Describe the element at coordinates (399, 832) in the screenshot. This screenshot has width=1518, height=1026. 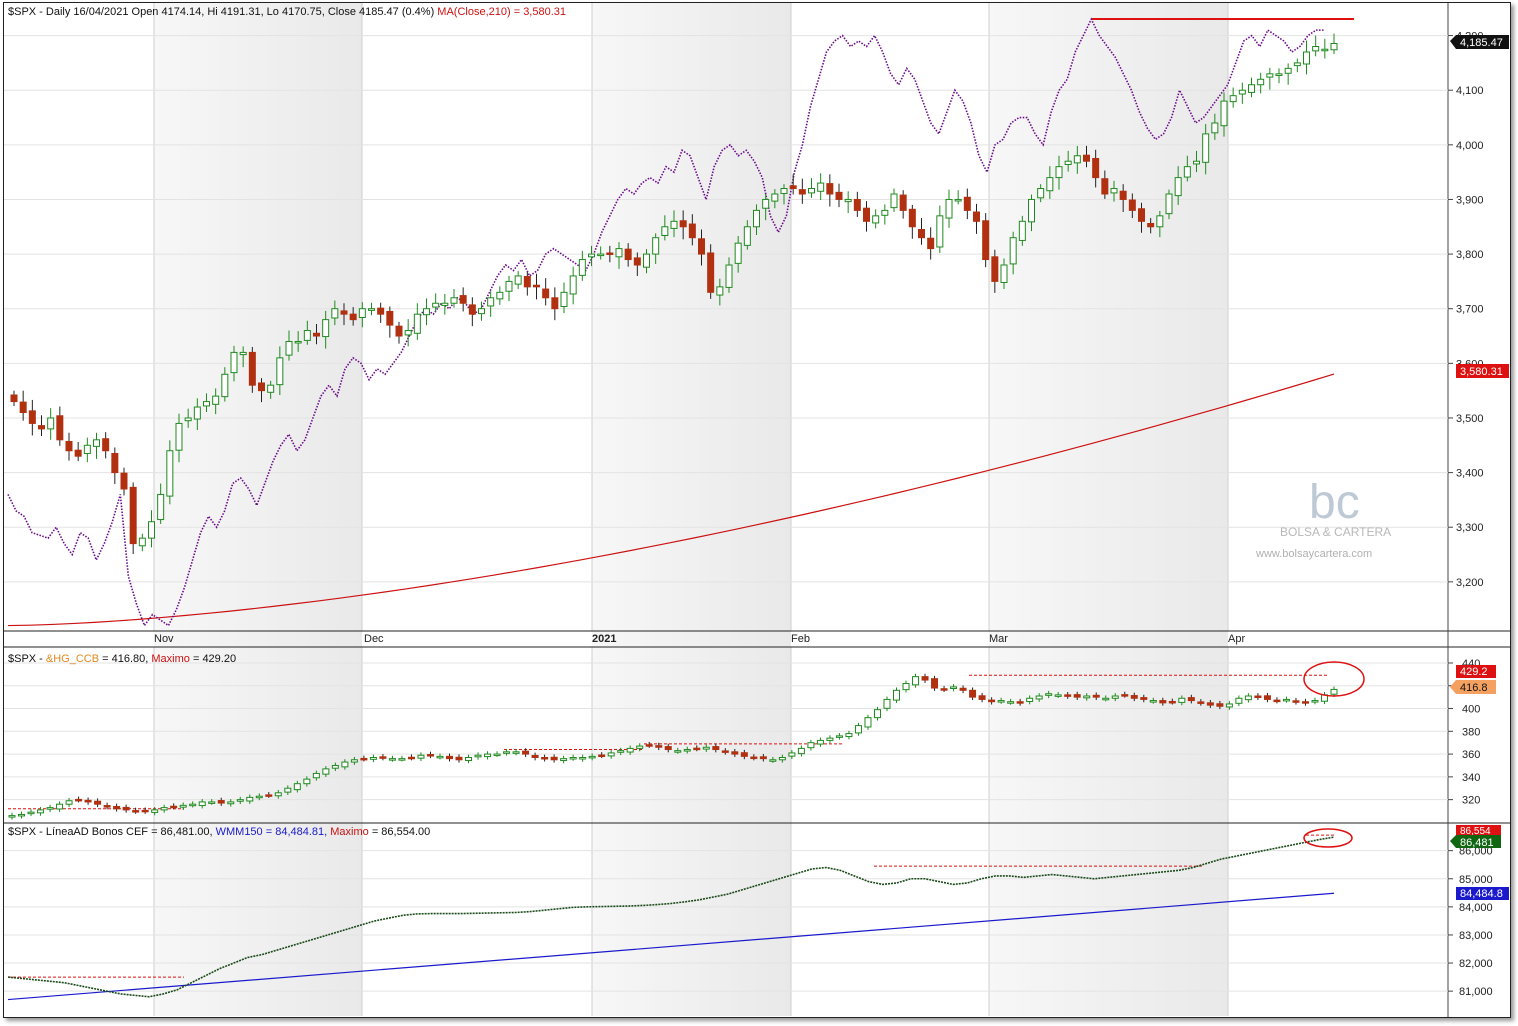
I see `bonds-header-max-value: = 86,554.00` at that location.